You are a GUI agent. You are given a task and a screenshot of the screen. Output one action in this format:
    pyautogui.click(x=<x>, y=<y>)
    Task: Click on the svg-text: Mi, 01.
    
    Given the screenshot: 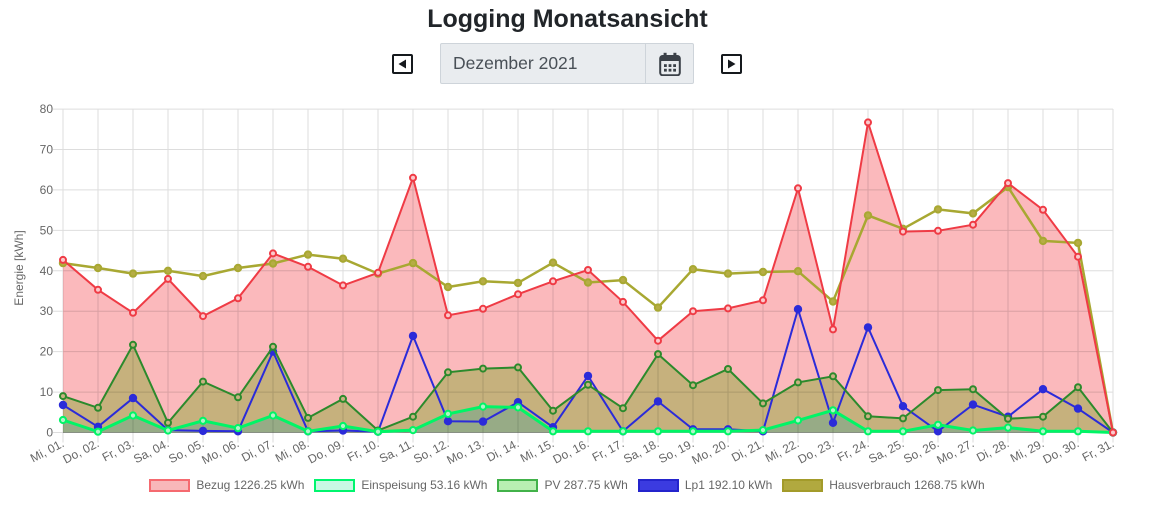 What is the action you would take?
    pyautogui.click(x=47, y=450)
    